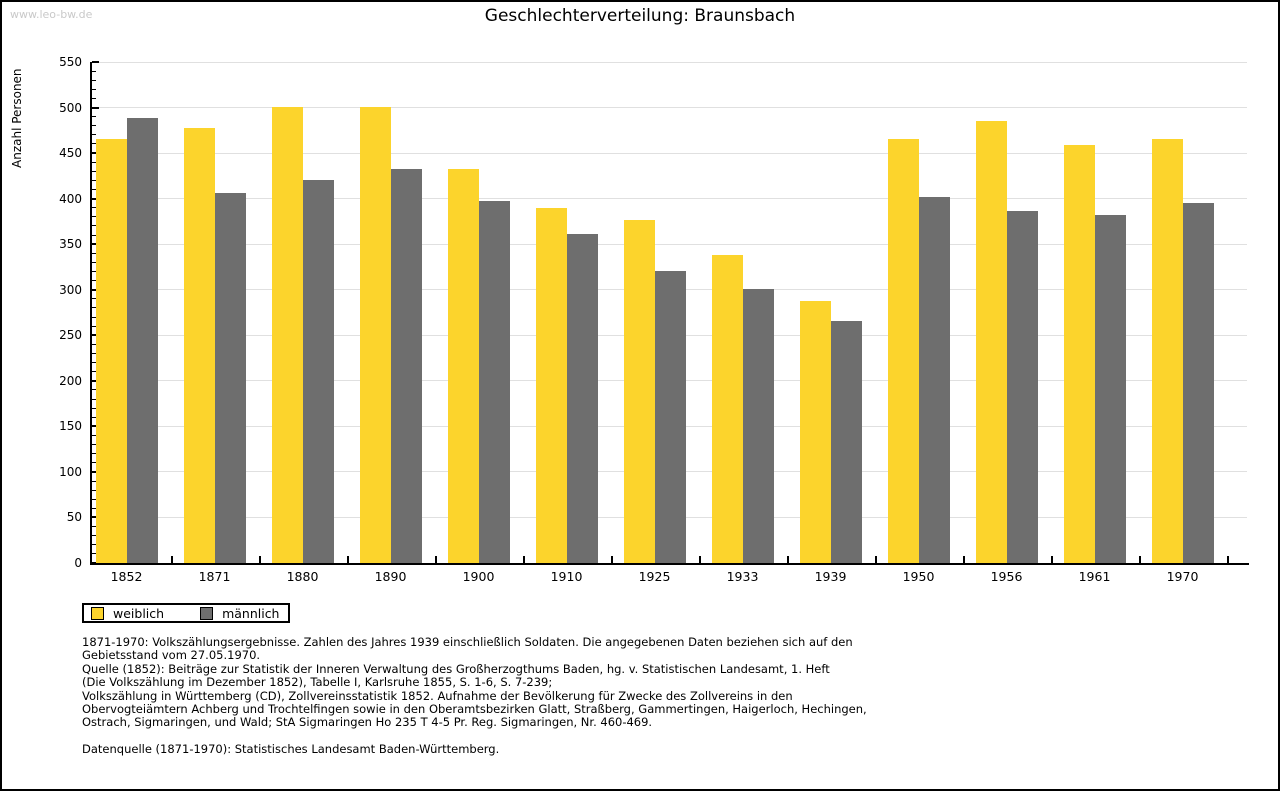 Image resolution: width=1280 pixels, height=791 pixels. Describe the element at coordinates (1110, 389) in the screenshot. I see `bar-maennlich-1961` at that location.